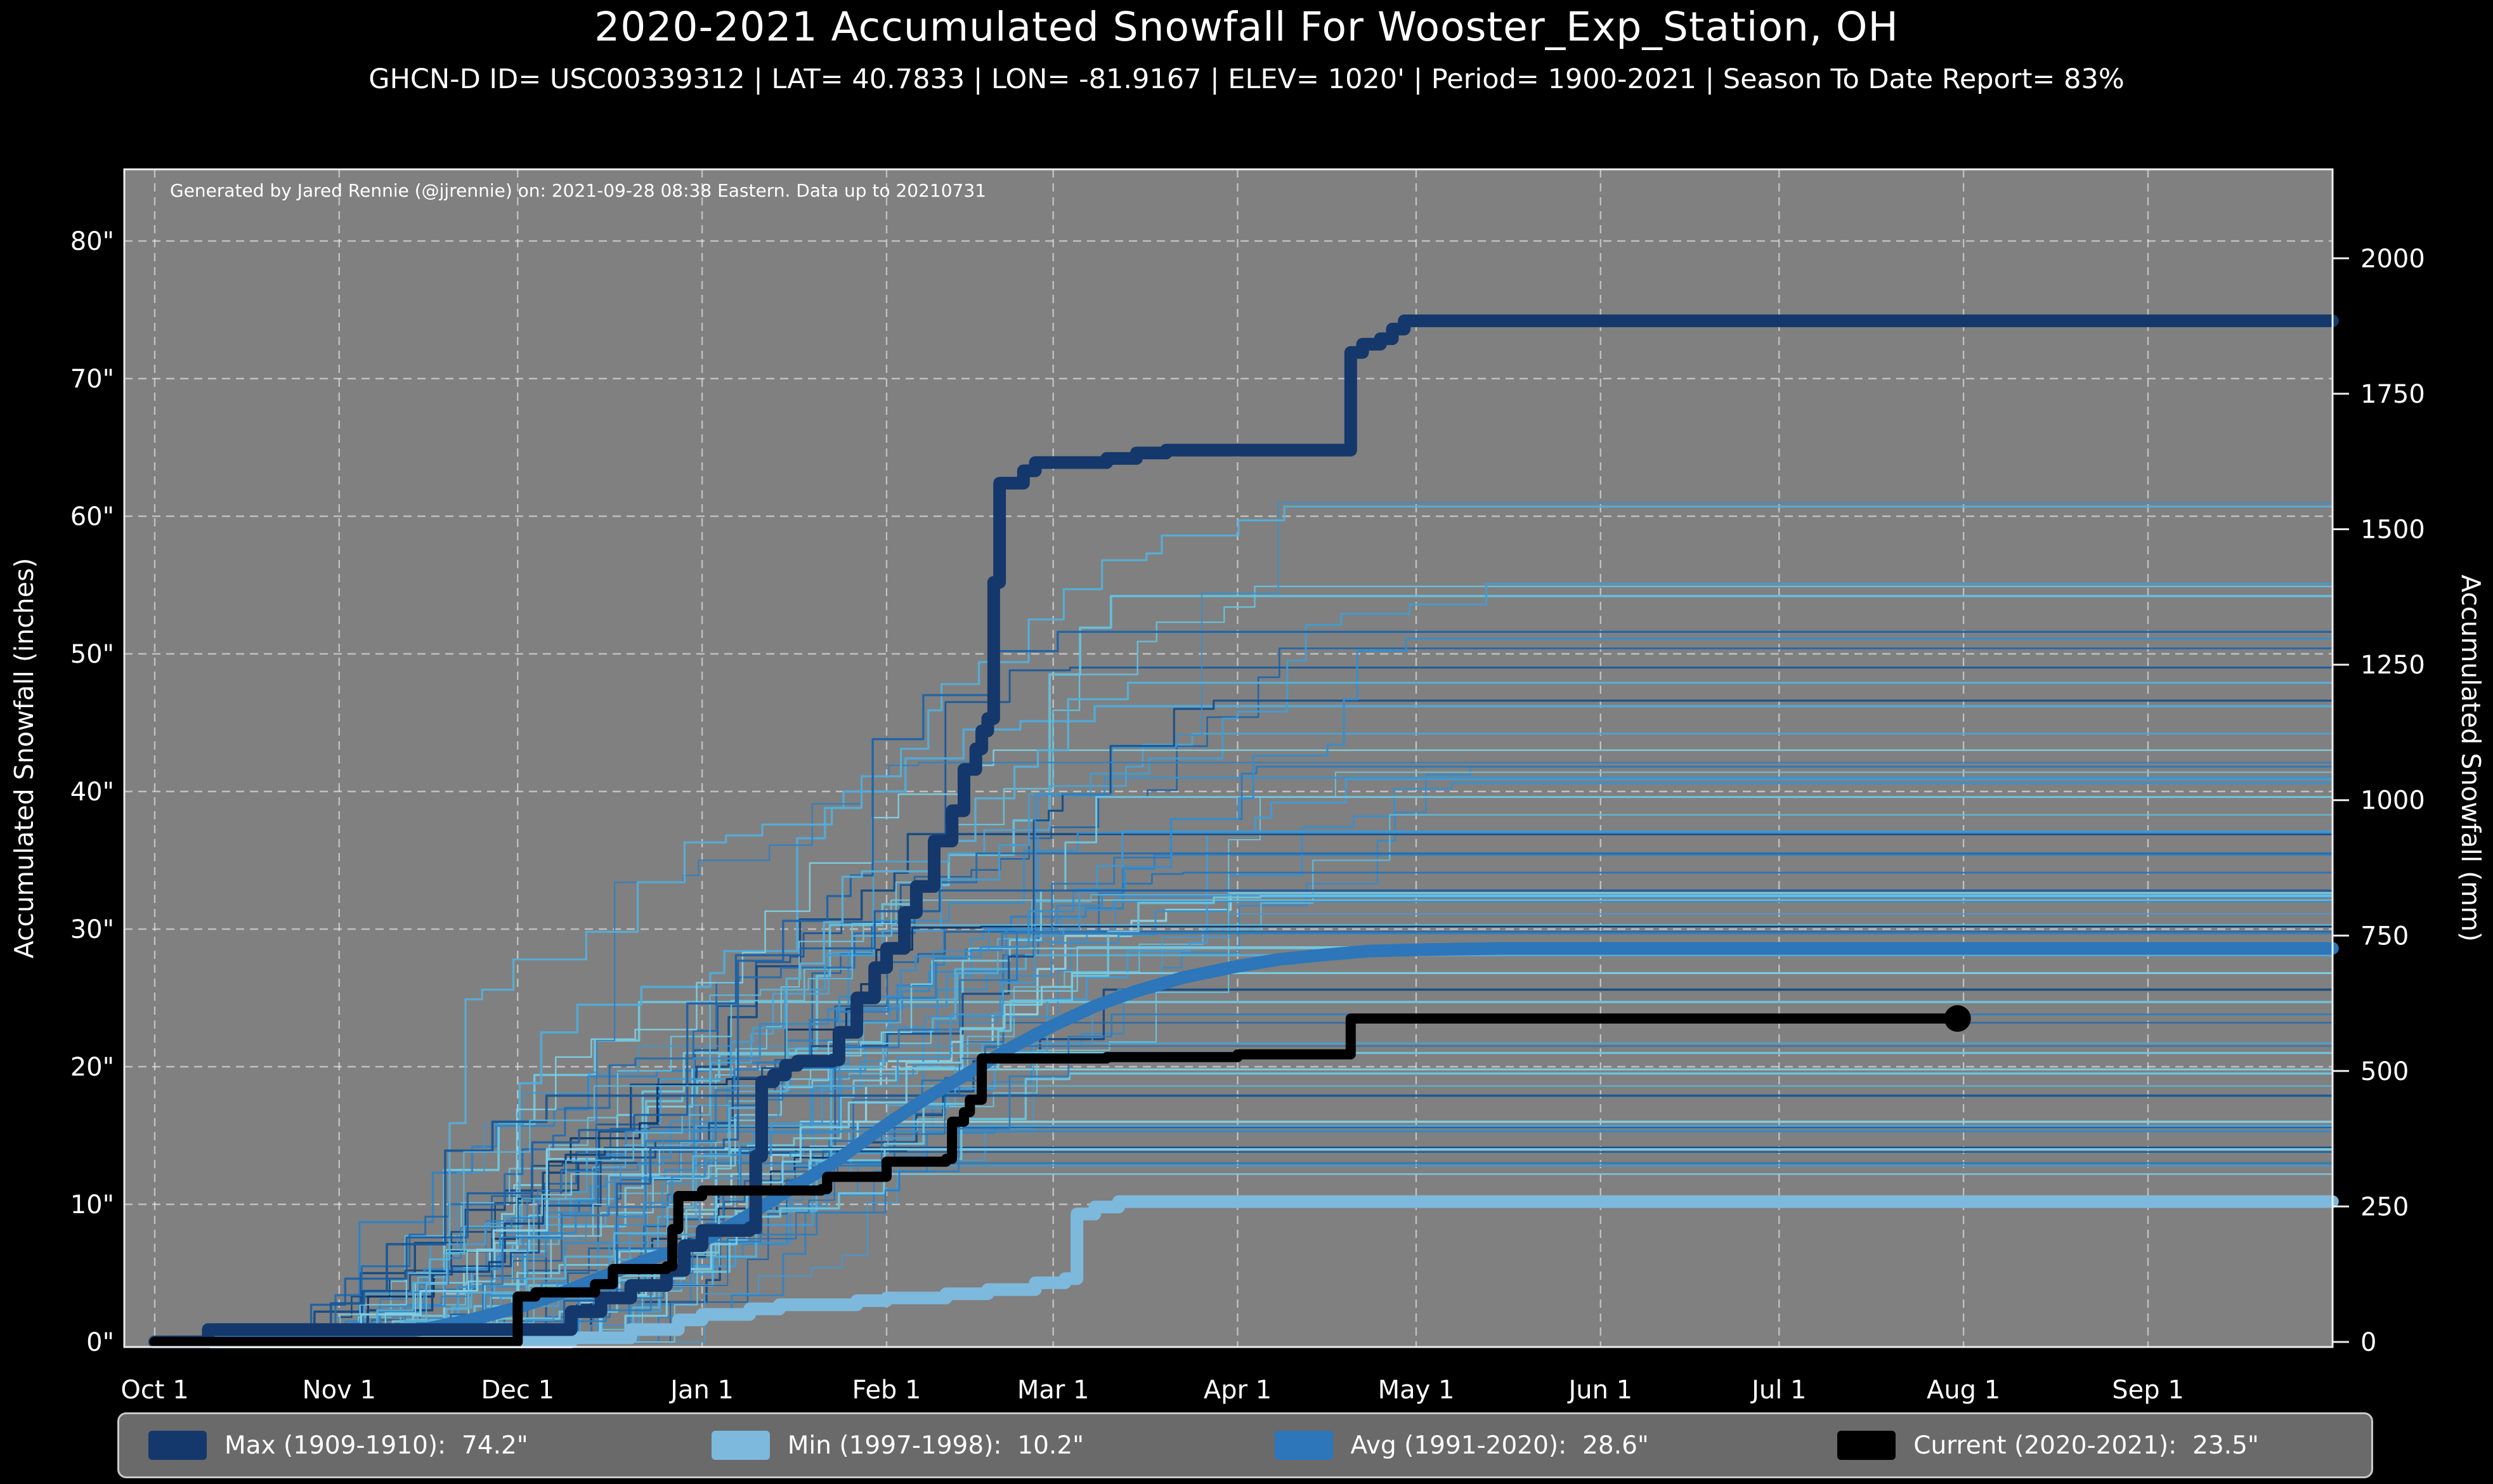 The height and width of the screenshot is (1484, 2493). I want to click on y-mm-tick-label: 750, so click(2384, 936).